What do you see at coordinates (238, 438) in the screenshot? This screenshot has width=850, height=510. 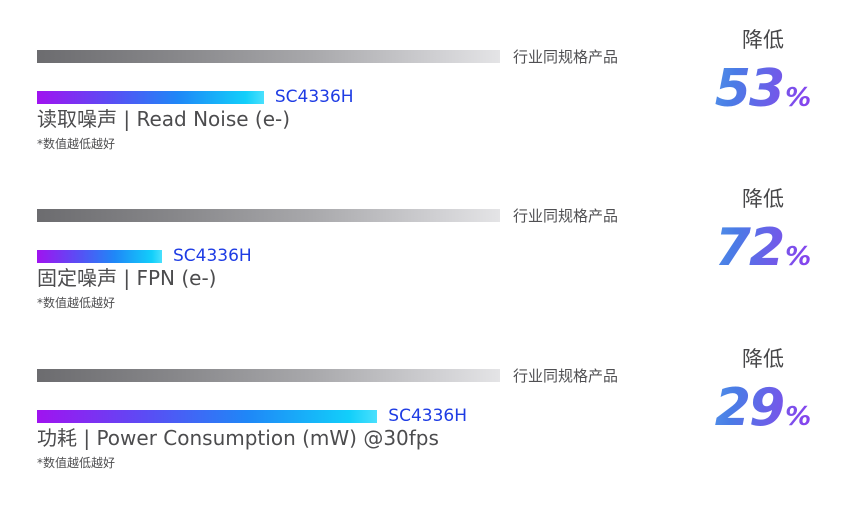 I see `metric-title: 功耗 | Power Consumption (mW) @30fps` at bounding box center [238, 438].